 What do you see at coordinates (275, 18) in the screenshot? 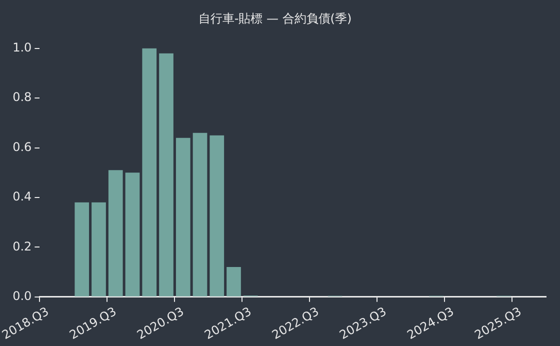
I see `chart-title: 自行車-貼標 — 合約負債(季)` at bounding box center [275, 18].